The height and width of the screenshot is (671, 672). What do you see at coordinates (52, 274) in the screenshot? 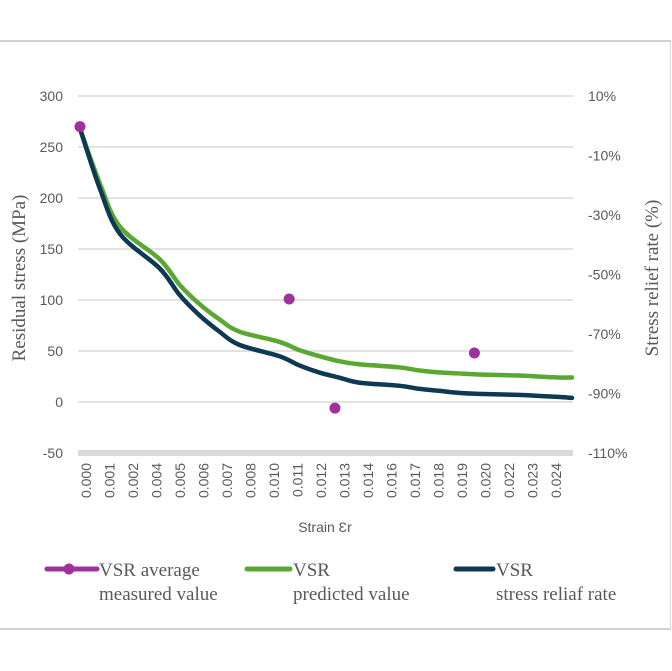
I see `y-axis-ticks: 300 250 200 150 100 50 0 -50` at bounding box center [52, 274].